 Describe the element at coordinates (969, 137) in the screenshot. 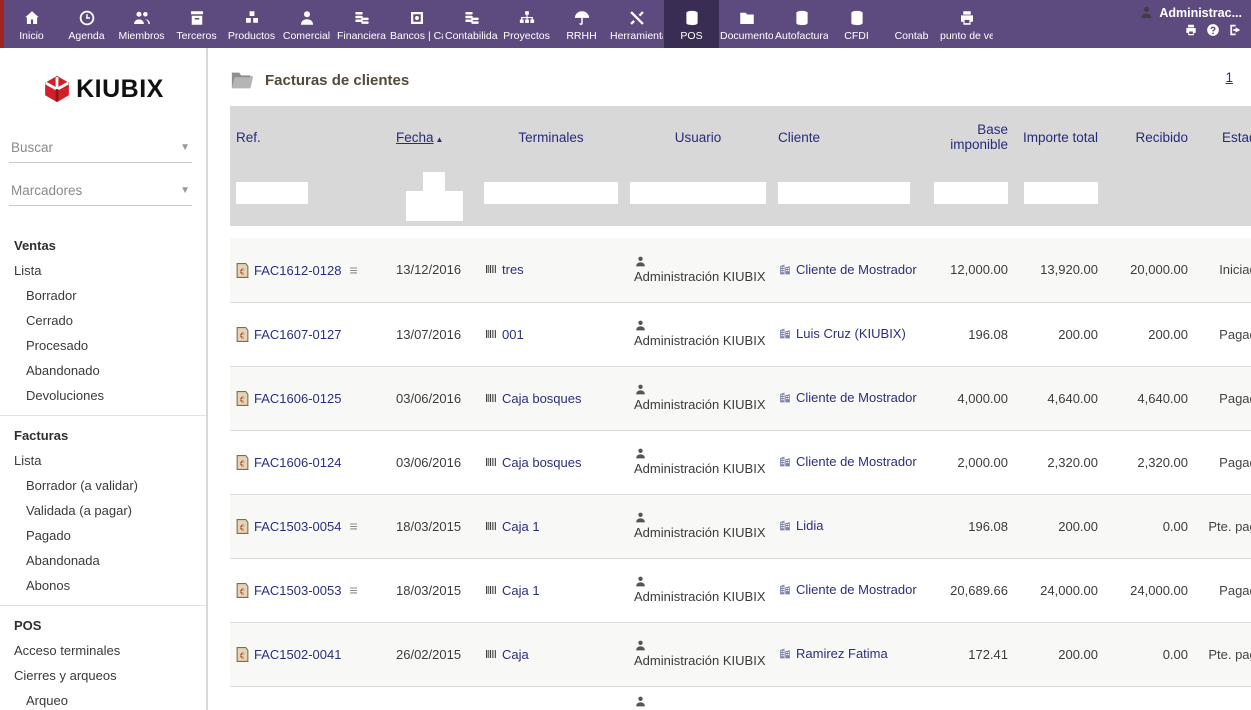

I see `column-header-base-imponible: Base imponible` at that location.